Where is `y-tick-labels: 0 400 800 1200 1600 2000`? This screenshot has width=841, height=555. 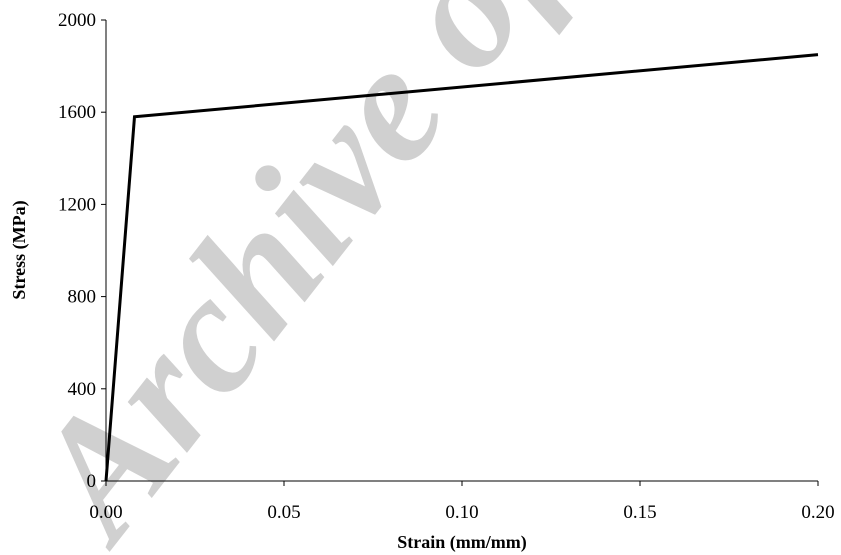 y-tick-labels: 0 400 800 1200 1600 2000 is located at coordinates (82, 251).